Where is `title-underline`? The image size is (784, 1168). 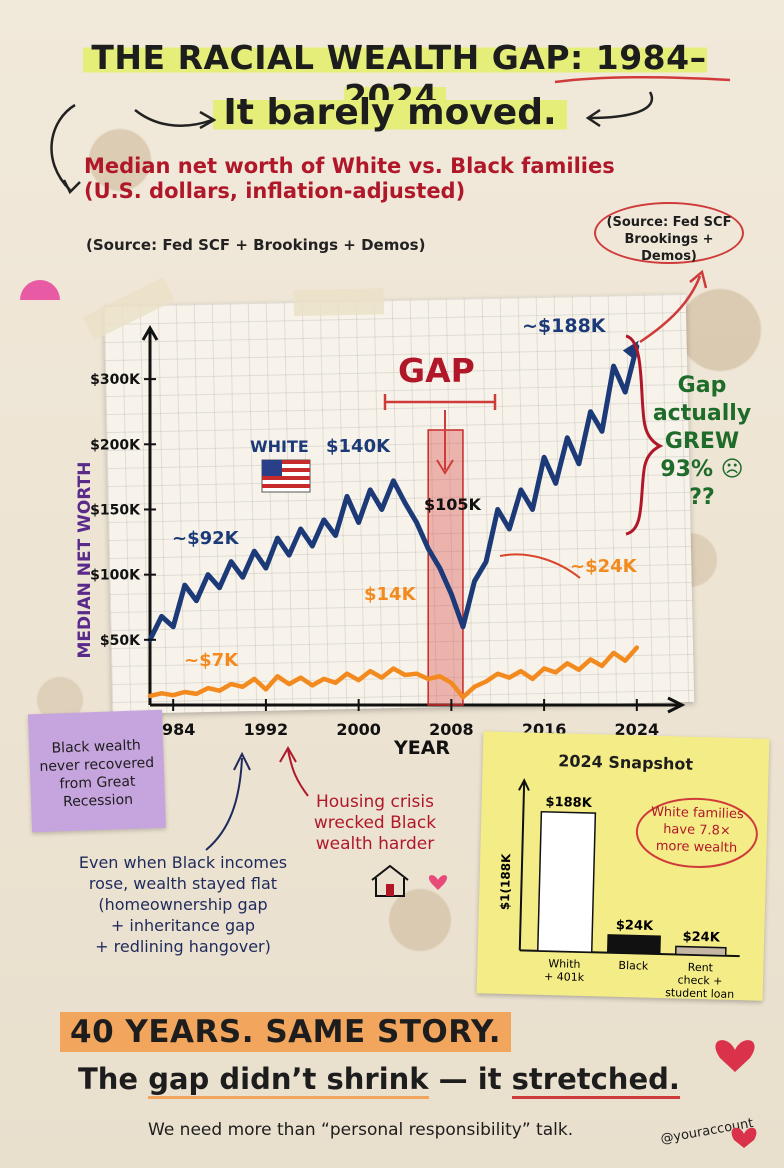
title-underline is located at coordinates (642, 79).